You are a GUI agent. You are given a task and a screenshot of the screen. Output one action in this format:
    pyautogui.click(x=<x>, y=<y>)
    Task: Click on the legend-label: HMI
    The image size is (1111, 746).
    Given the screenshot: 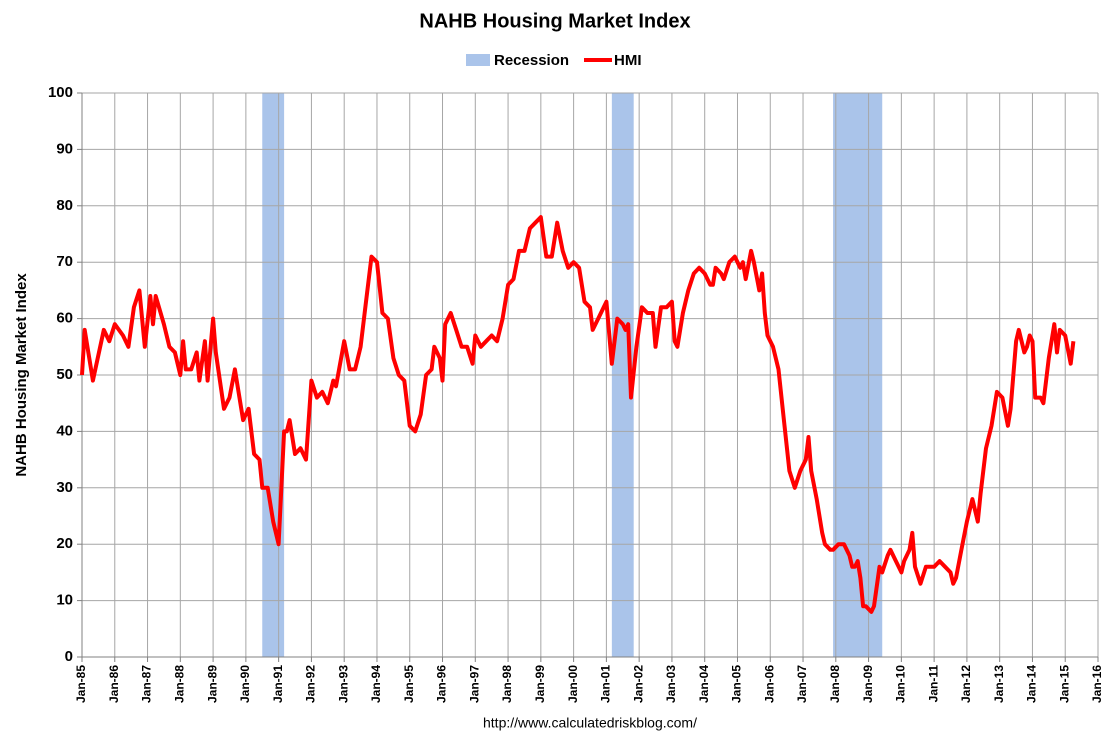 What is the action you would take?
    pyautogui.click(x=628, y=60)
    